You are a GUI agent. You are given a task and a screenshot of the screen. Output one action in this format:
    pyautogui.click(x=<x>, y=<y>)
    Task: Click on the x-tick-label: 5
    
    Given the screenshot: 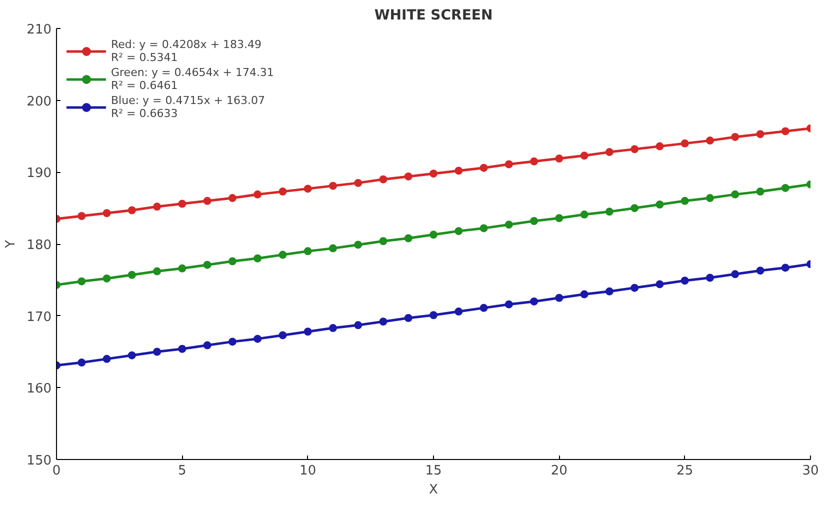 What is the action you would take?
    pyautogui.click(x=182, y=471)
    